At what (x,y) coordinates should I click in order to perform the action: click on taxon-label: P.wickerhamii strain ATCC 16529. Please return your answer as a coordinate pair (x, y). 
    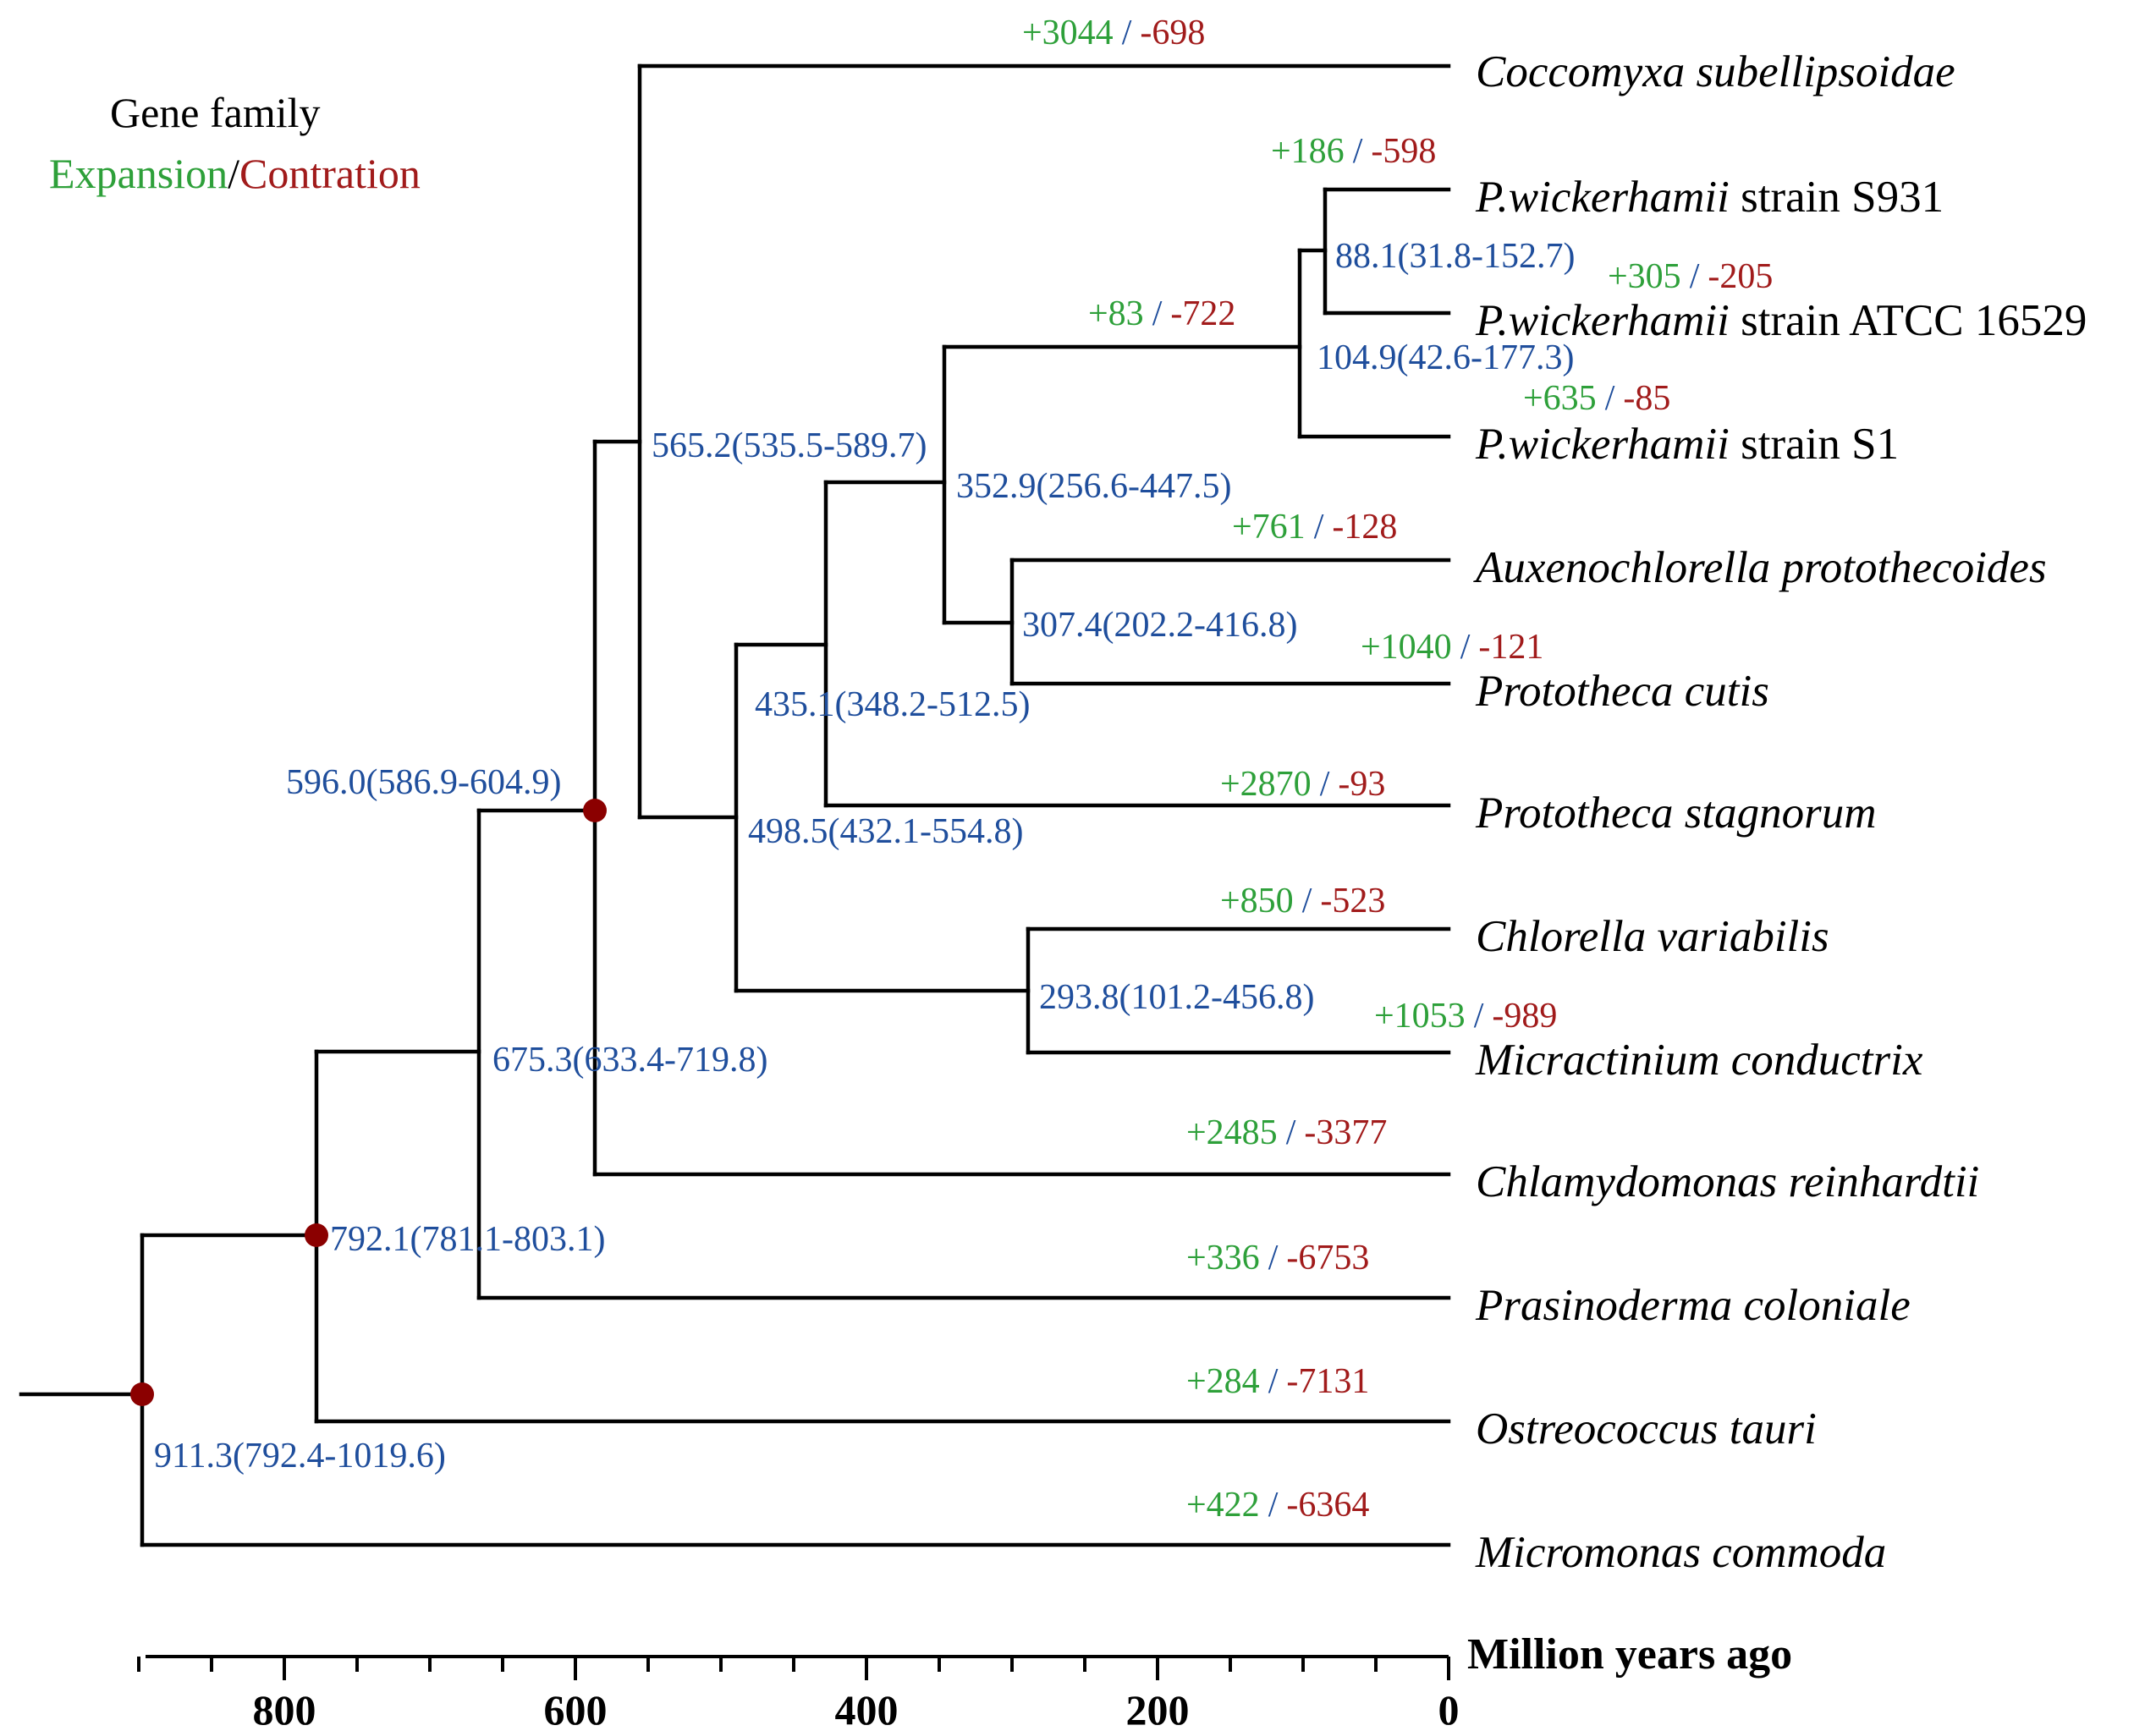
    Looking at the image, I should click on (1781, 320).